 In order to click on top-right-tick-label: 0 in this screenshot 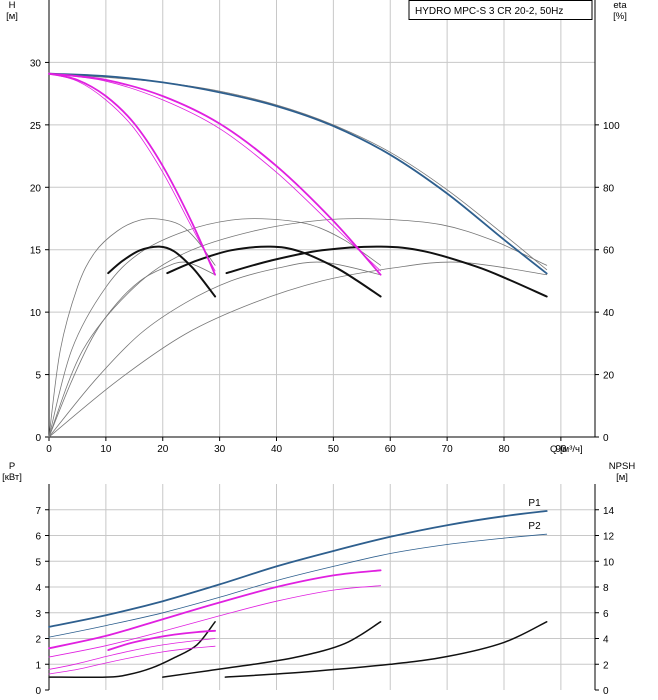, I will do `click(606, 438)`.